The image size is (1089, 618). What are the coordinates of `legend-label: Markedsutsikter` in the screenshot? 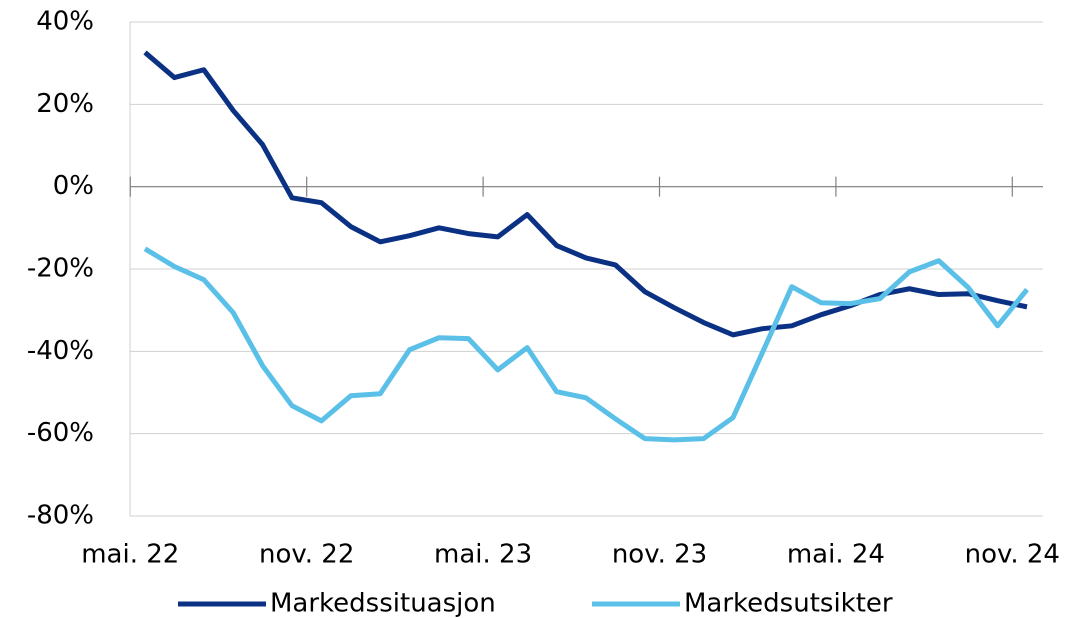 It's located at (788, 603).